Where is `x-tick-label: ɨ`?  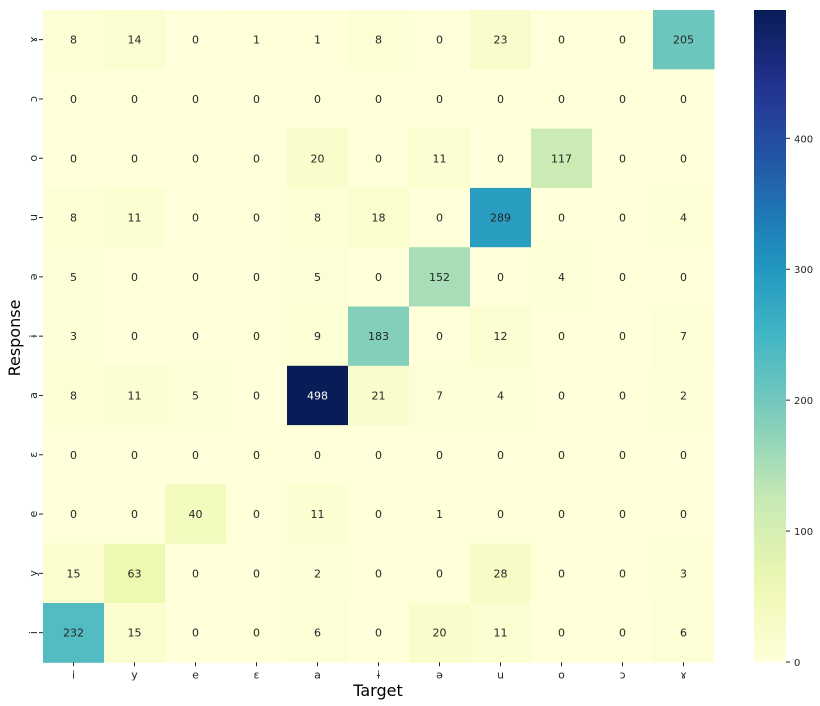
x-tick-label: ɨ is located at coordinates (378, 674).